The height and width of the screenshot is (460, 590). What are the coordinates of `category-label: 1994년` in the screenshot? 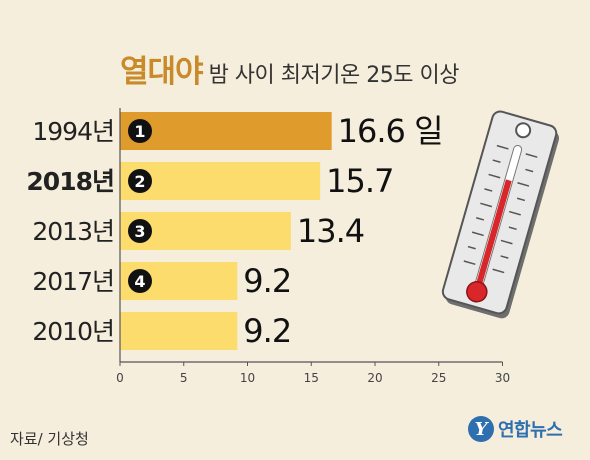 It's located at (73, 131).